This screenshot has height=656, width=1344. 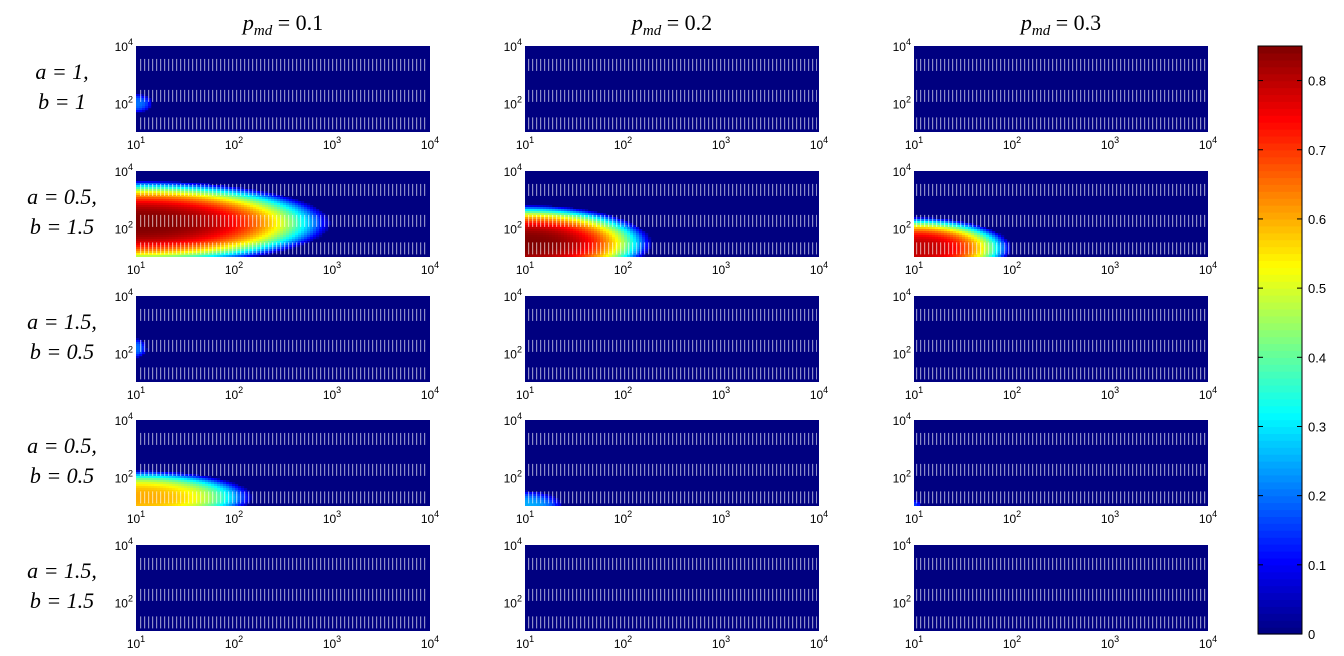 What do you see at coordinates (62, 445) in the screenshot?
I see `row-label-line1: a = 0.5,` at bounding box center [62, 445].